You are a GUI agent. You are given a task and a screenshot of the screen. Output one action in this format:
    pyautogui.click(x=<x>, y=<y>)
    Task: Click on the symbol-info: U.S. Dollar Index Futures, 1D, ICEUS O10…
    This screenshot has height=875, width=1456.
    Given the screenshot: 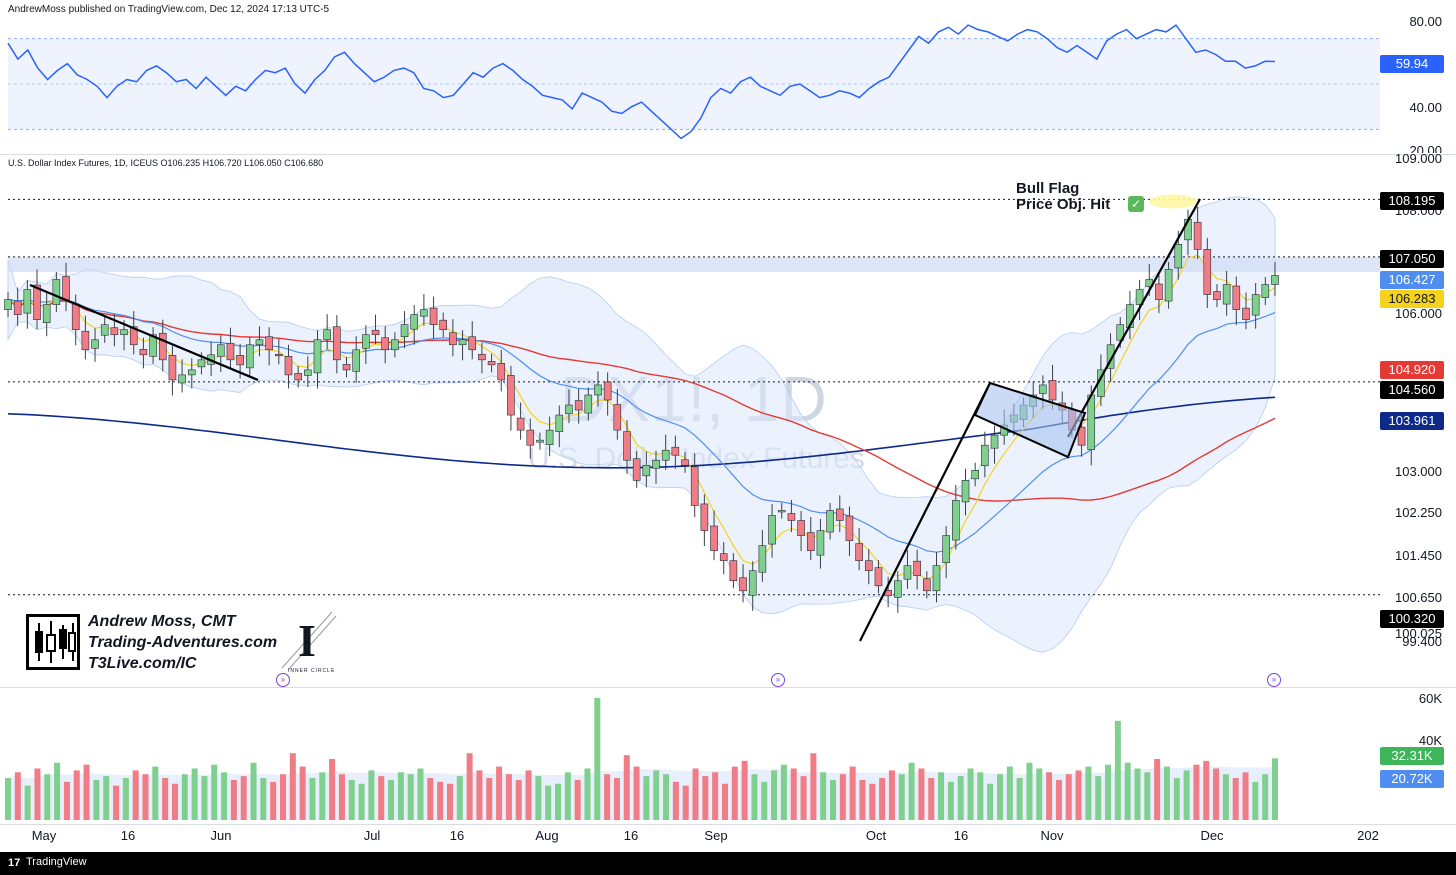 What is the action you would take?
    pyautogui.click(x=166, y=163)
    